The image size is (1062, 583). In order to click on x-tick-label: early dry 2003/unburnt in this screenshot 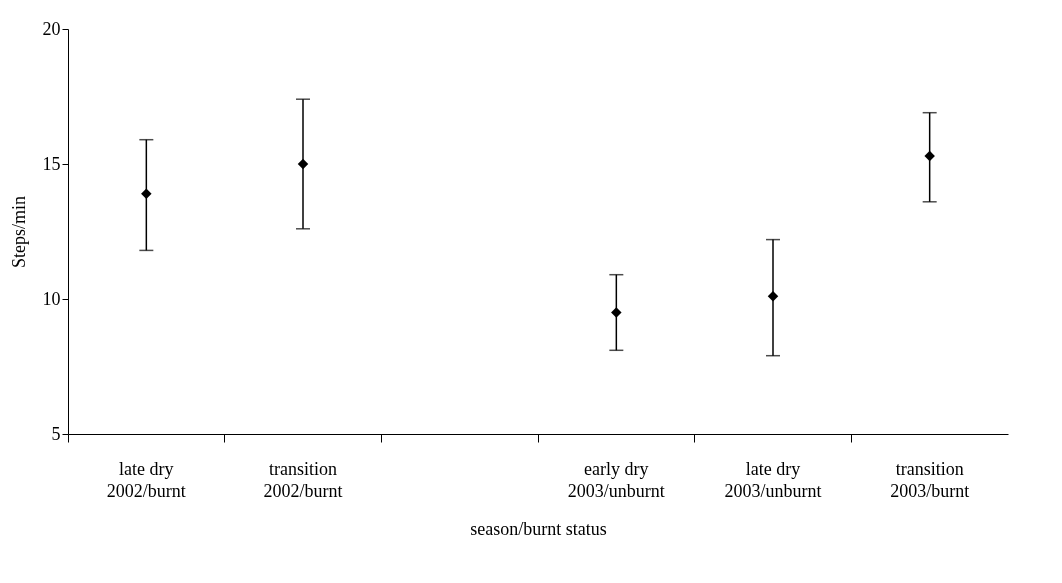, I will do `click(616, 479)`.